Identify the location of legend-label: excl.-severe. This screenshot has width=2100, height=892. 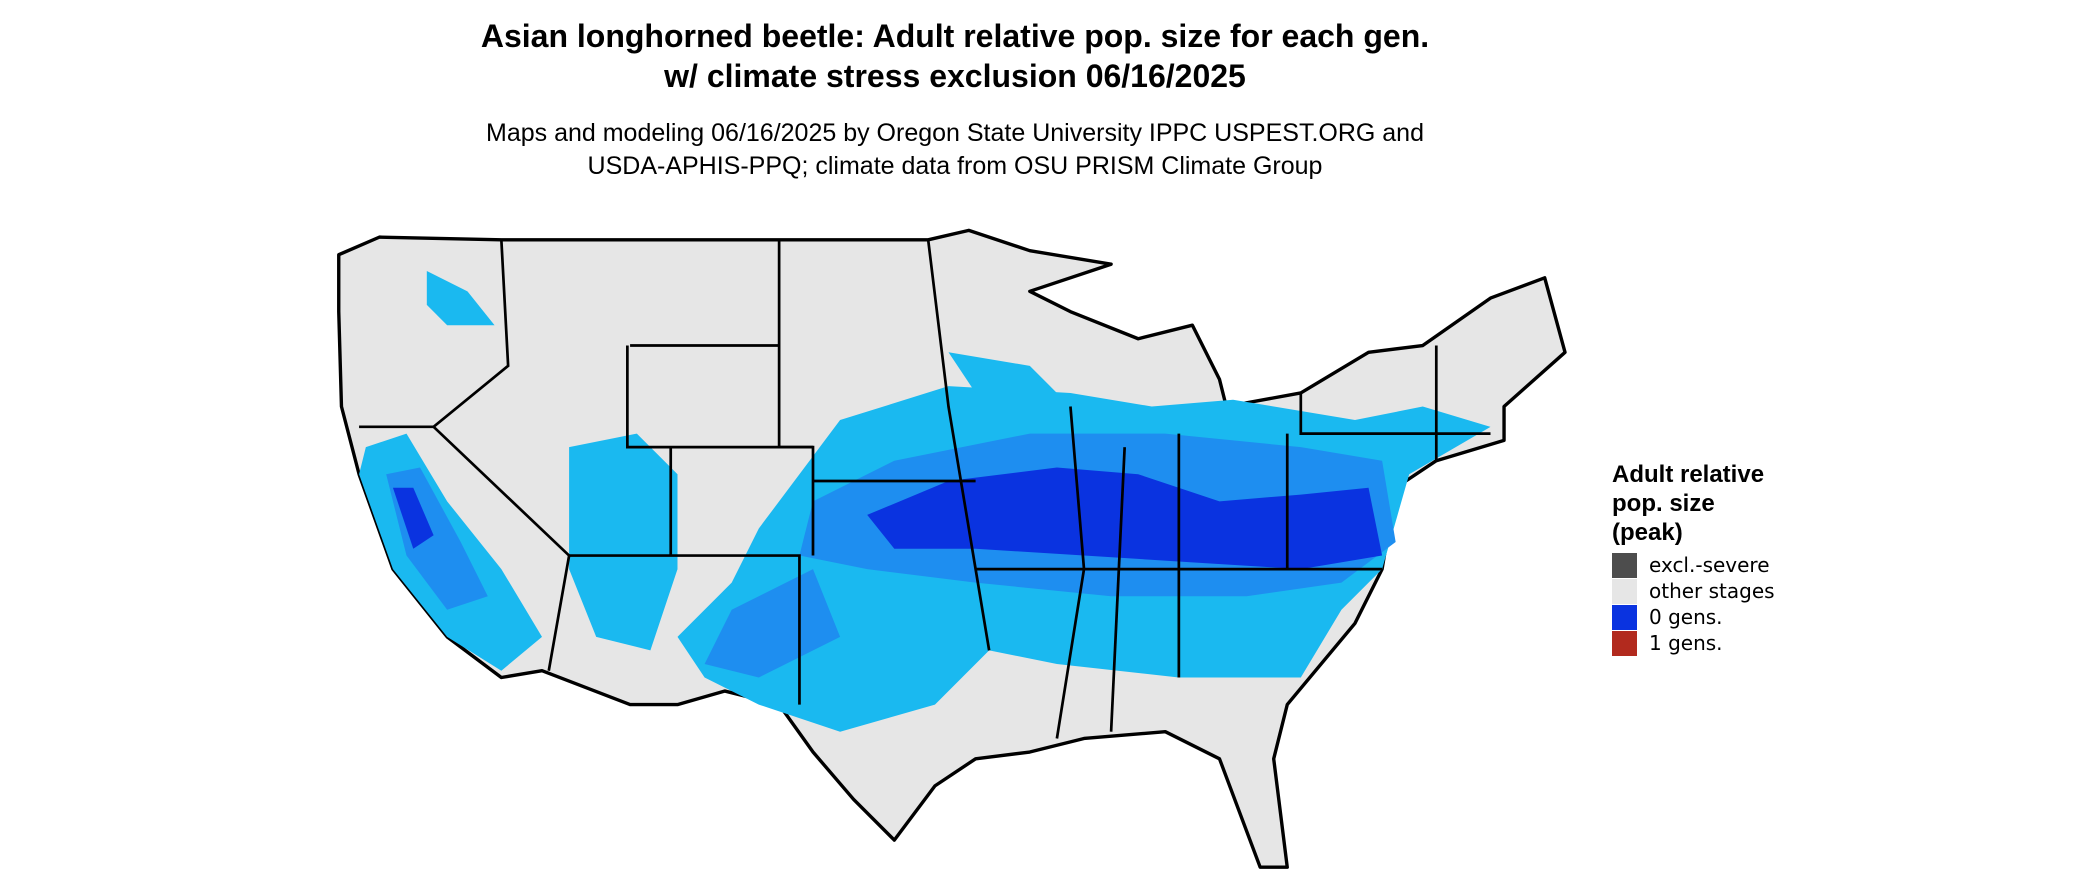
(1709, 565).